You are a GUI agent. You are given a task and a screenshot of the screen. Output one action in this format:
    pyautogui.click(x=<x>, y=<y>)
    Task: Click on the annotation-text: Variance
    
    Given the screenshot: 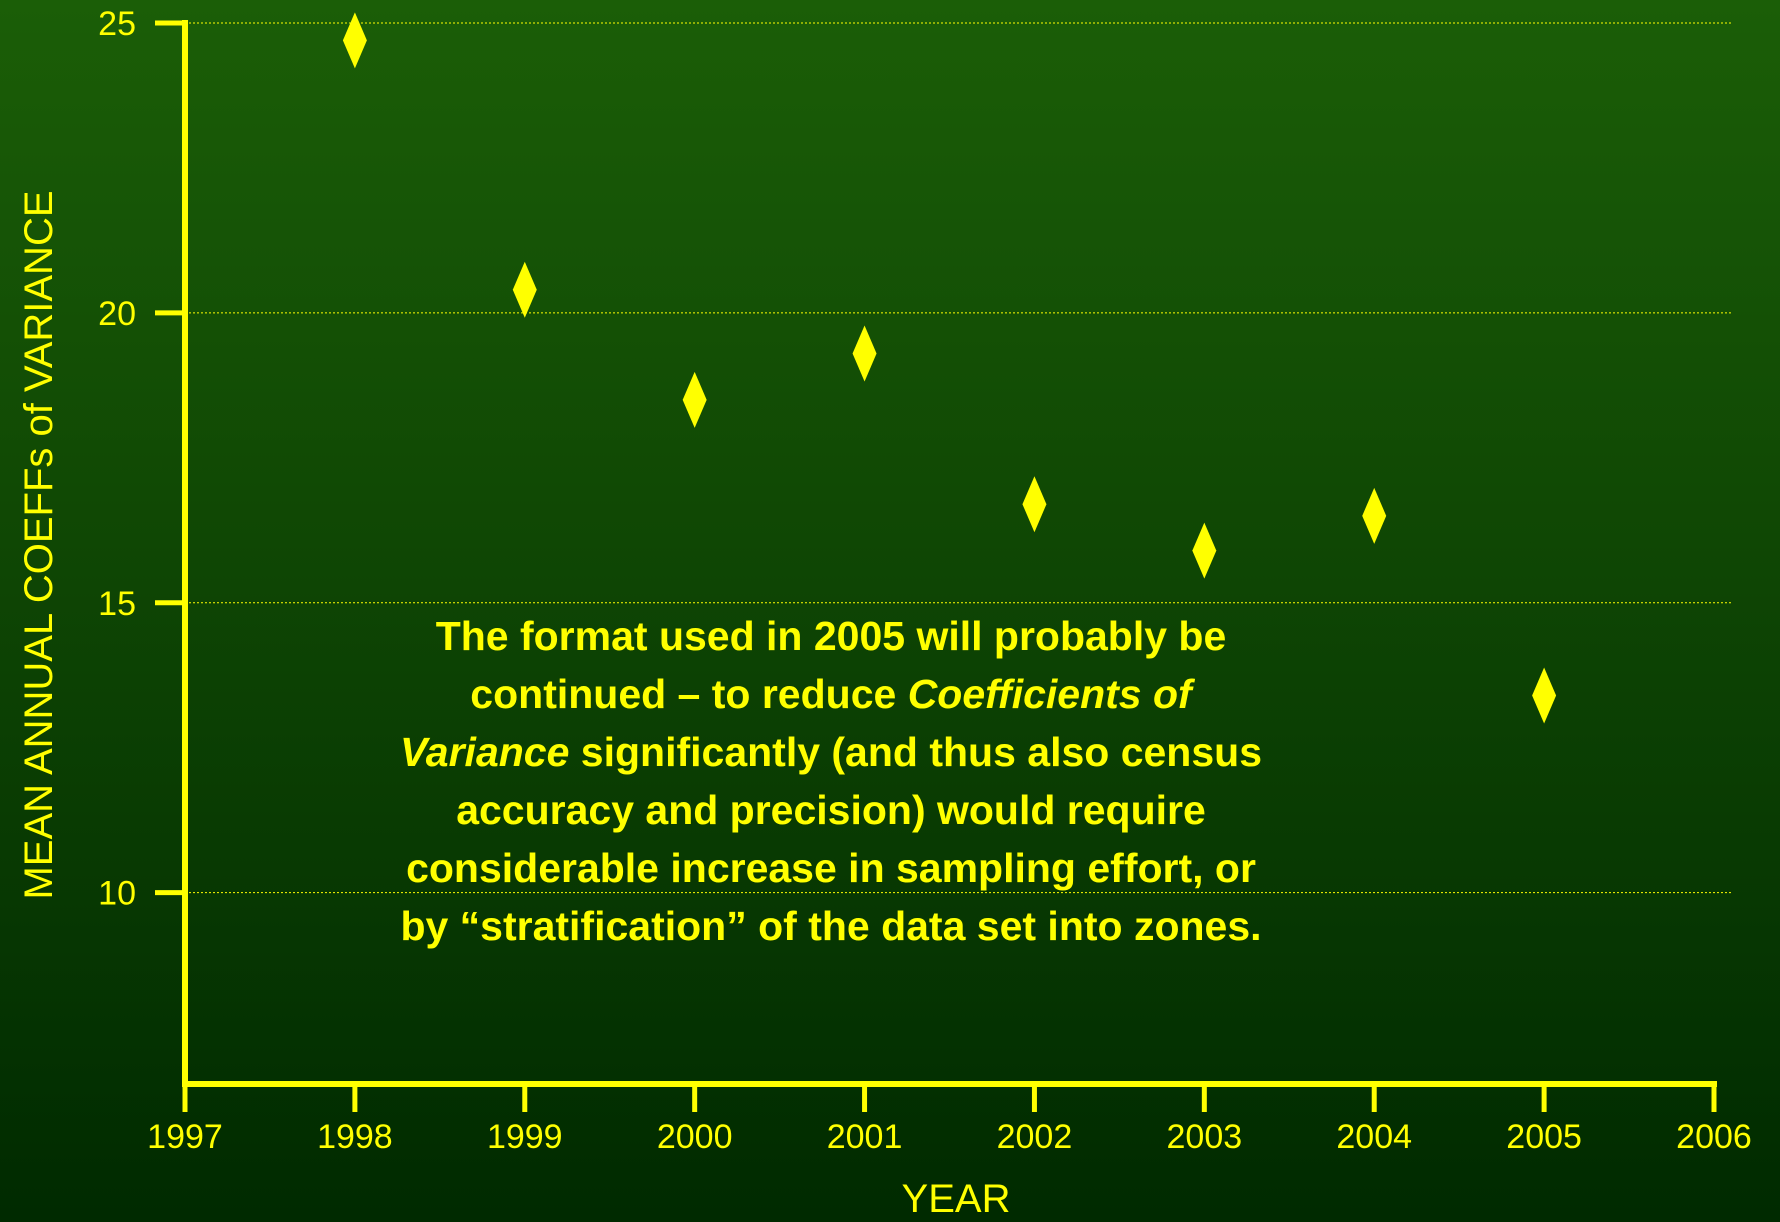 What is the action you would take?
    pyautogui.click(x=484, y=752)
    